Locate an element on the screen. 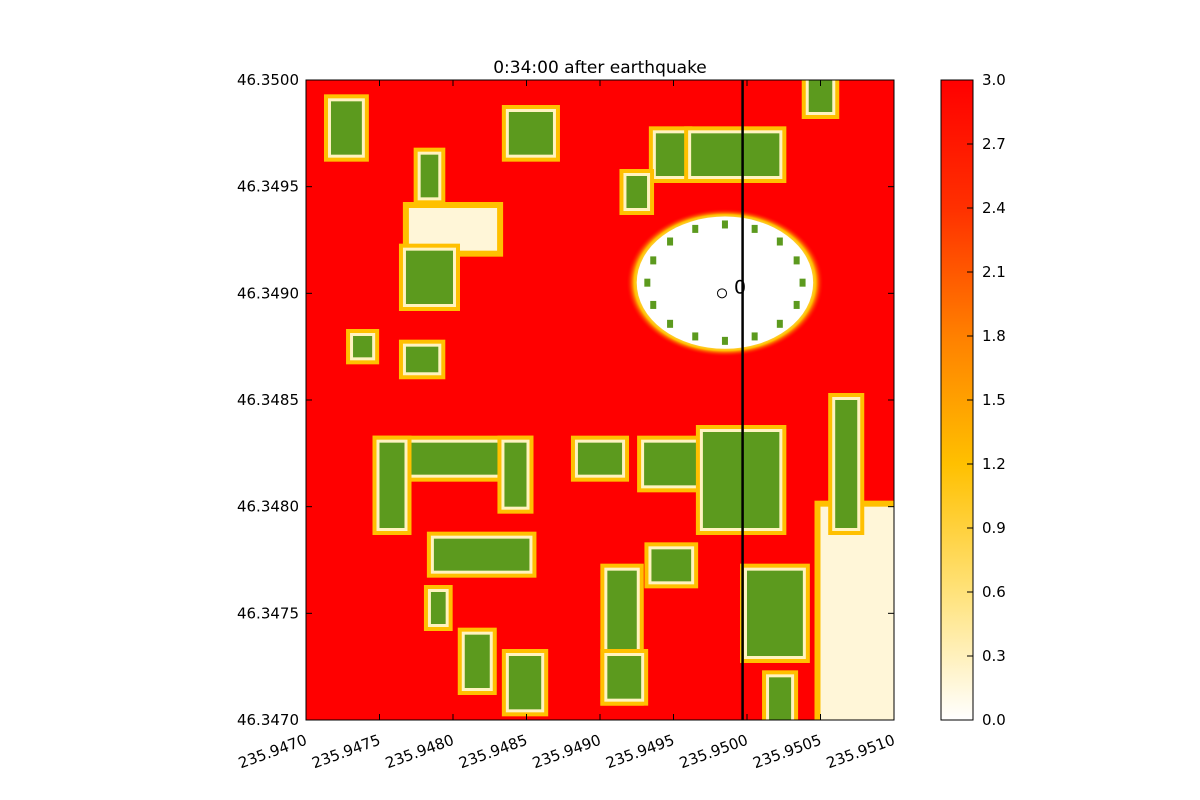  y-tick-label: 46.3490 is located at coordinates (268, 293).